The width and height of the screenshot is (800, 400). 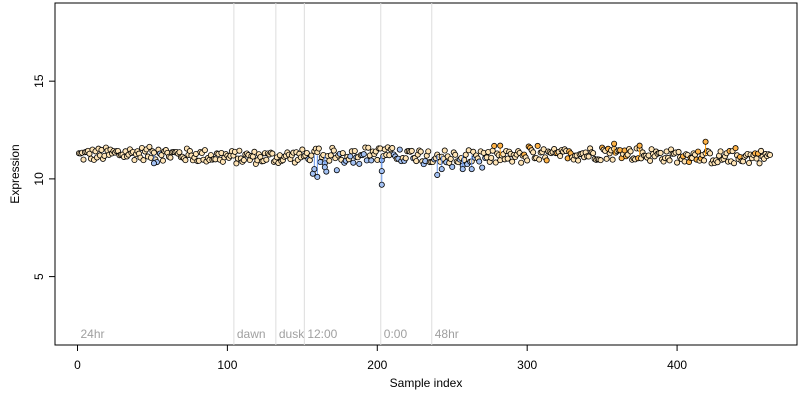 I want to click on y-axis-title: Expression, so click(x=15, y=173).